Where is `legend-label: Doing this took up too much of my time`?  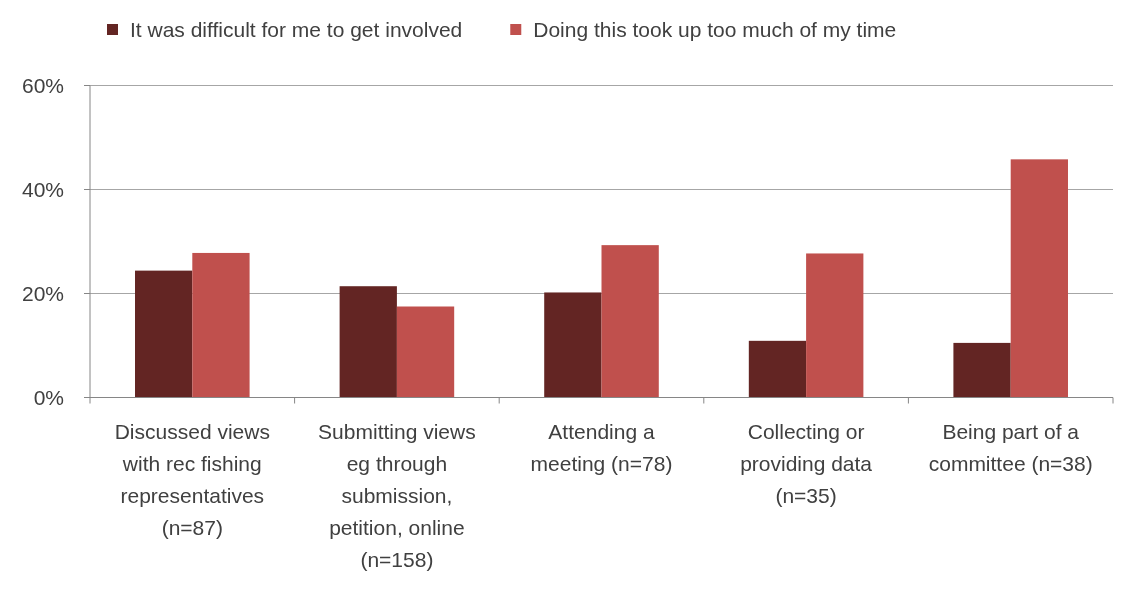
legend-label: Doing this took up too much of my time is located at coordinates (715, 30).